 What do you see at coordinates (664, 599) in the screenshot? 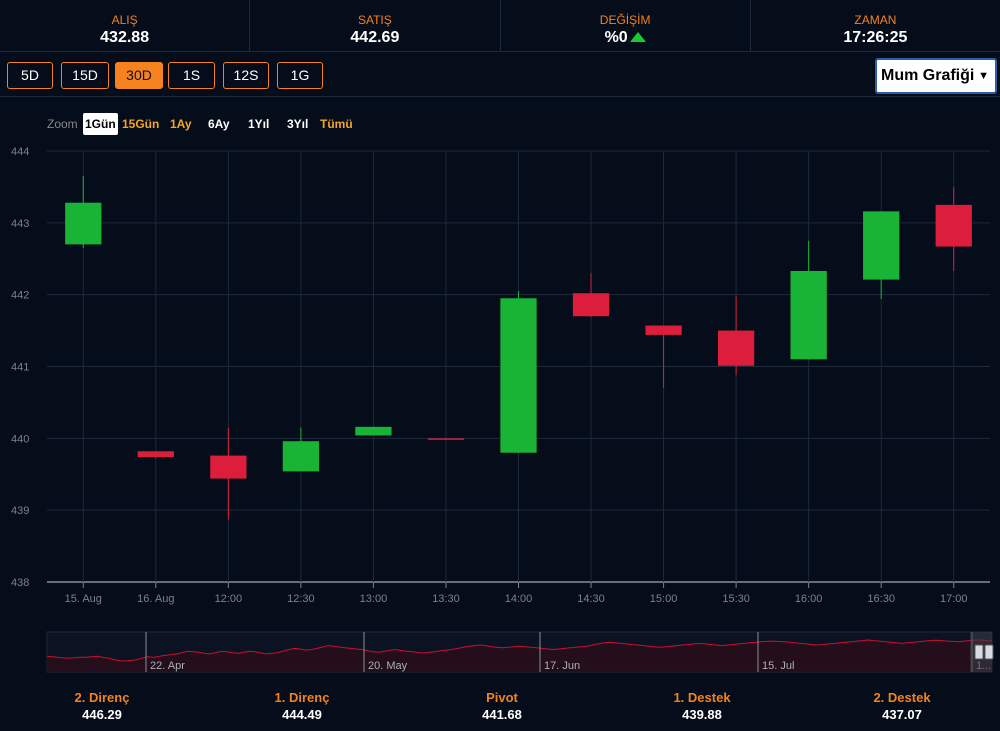
I see `x-tick-label: 15:00` at bounding box center [664, 599].